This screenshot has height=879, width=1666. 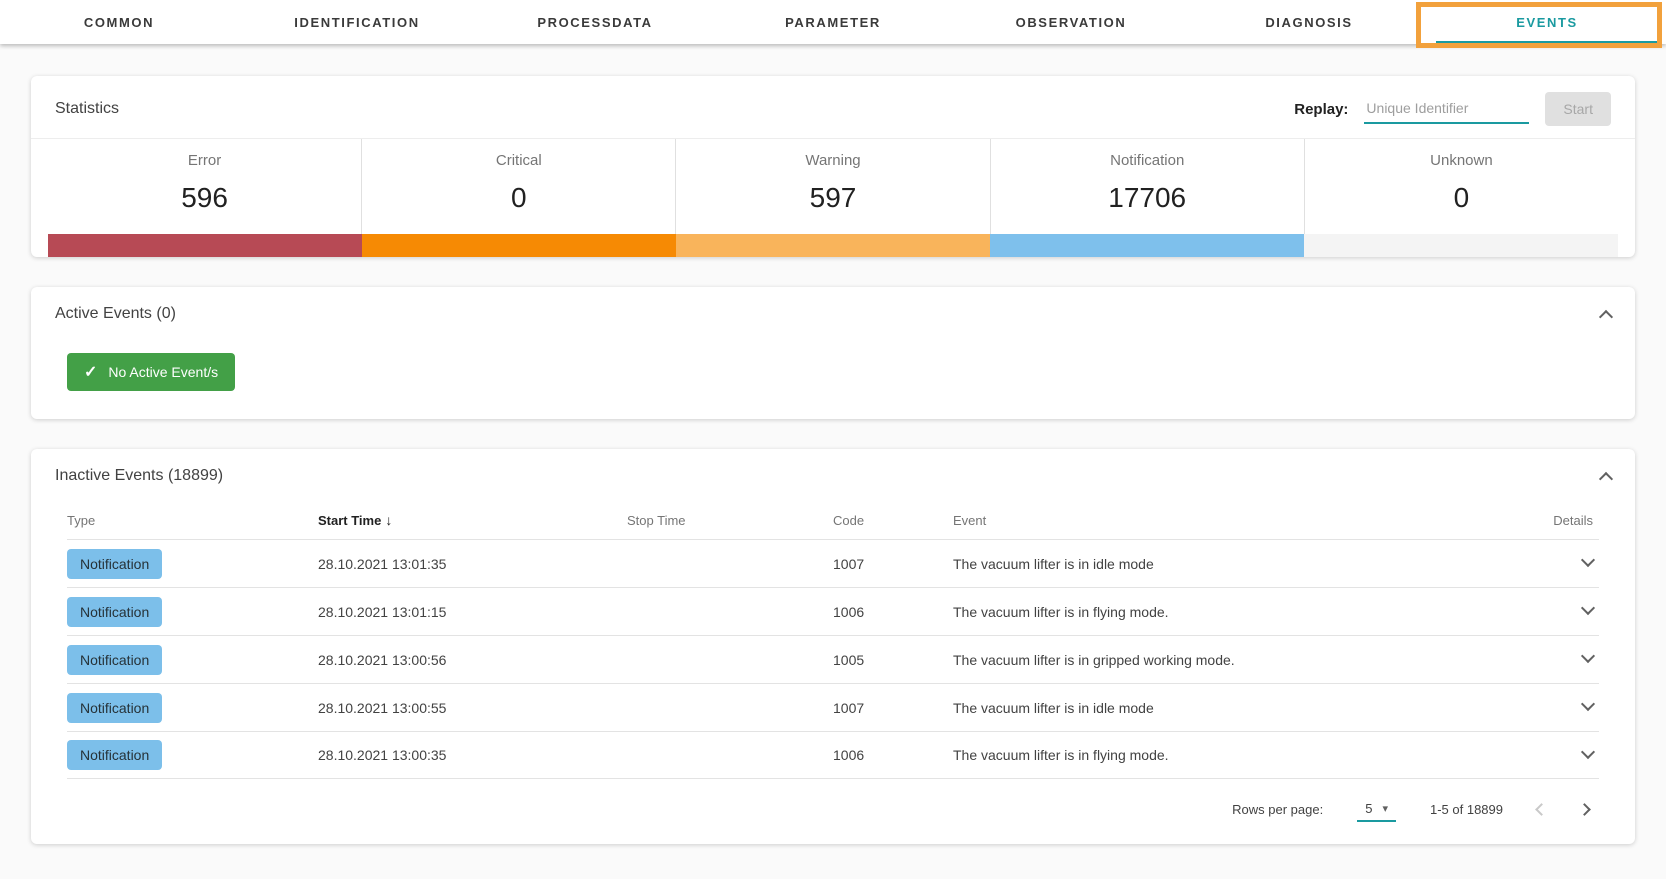 I want to click on tab-diagnosis: DIAGNOSIS, so click(x=1309, y=22).